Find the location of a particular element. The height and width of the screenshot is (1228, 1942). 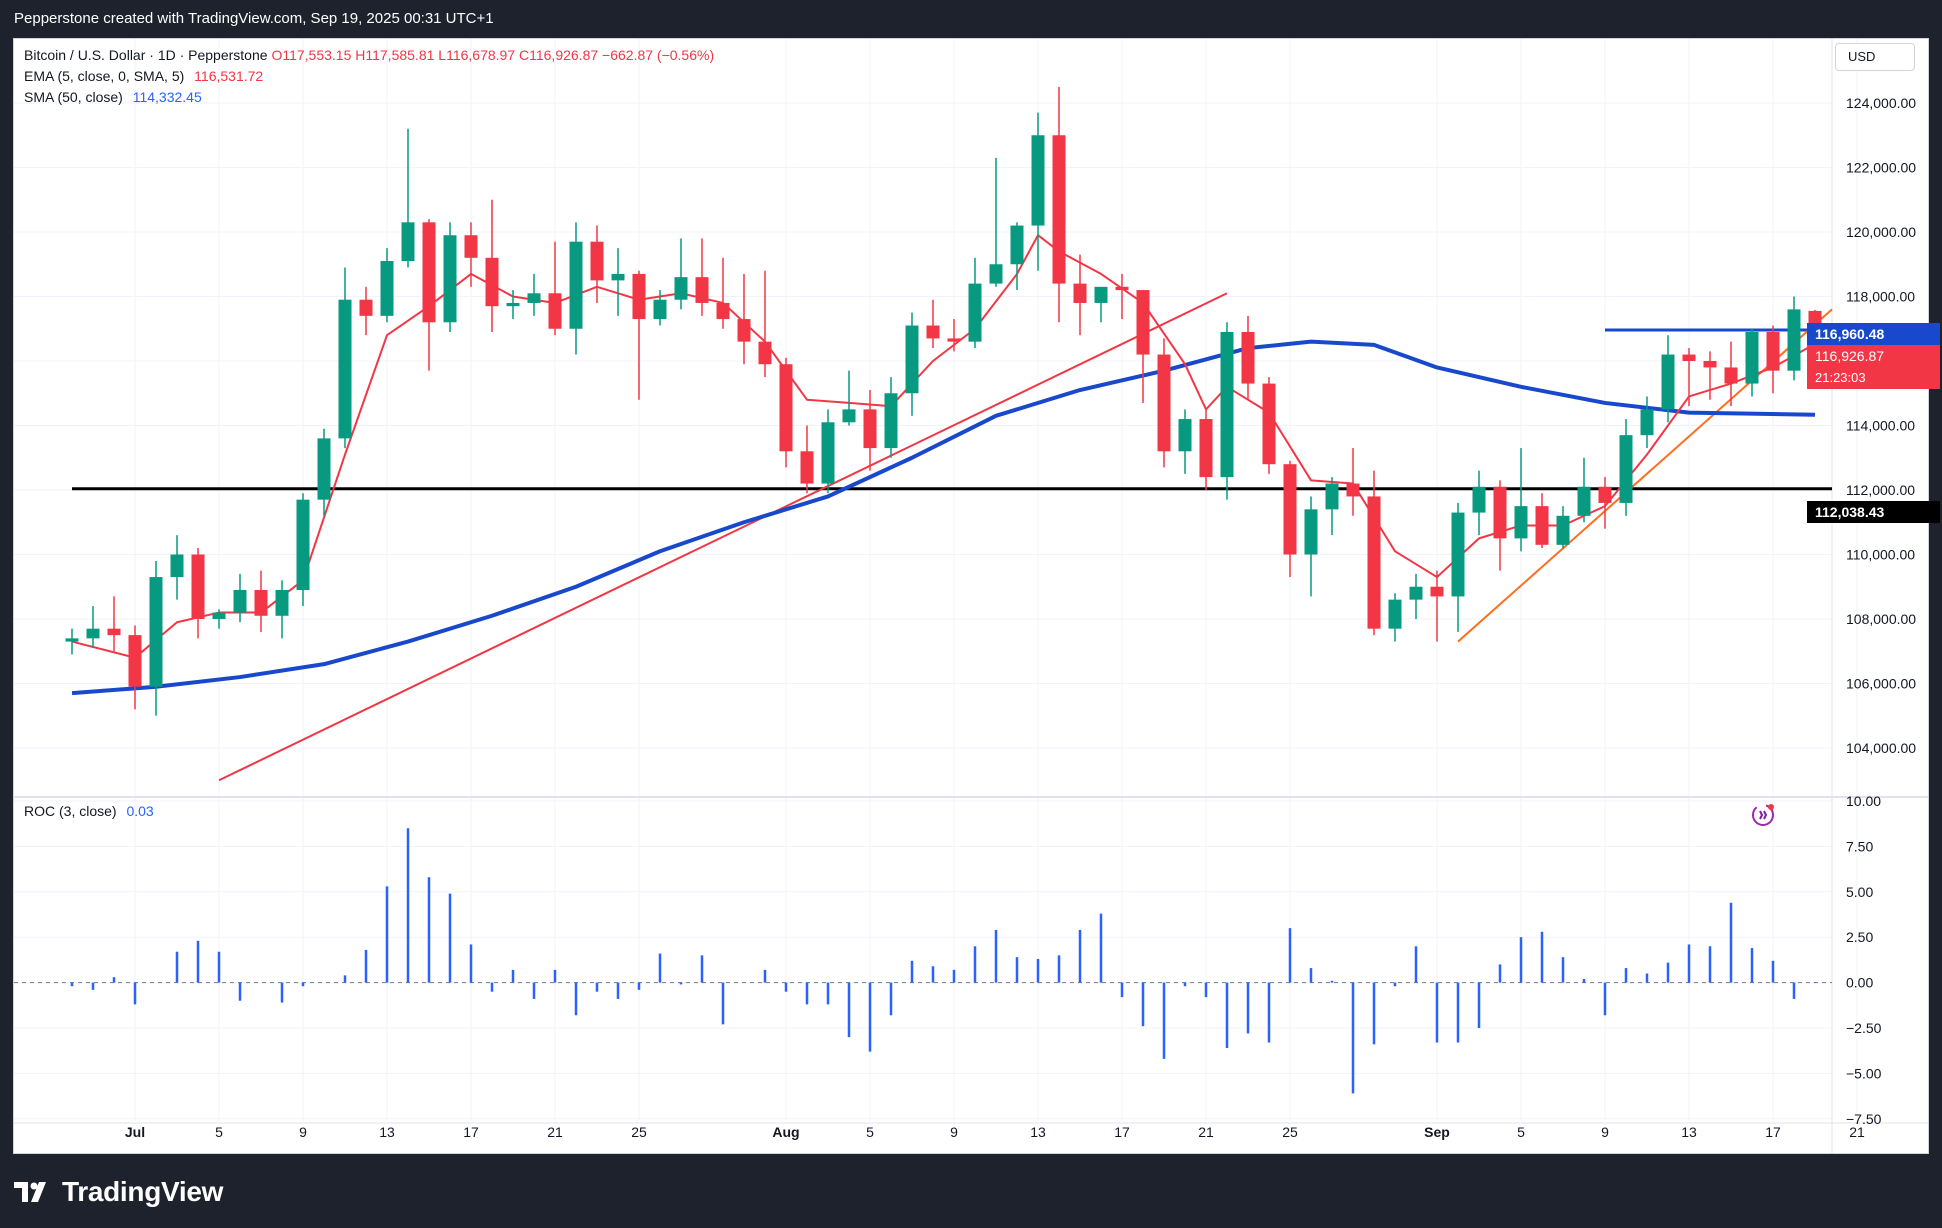

roc-tick-label: −5.00 is located at coordinates (1864, 1073).